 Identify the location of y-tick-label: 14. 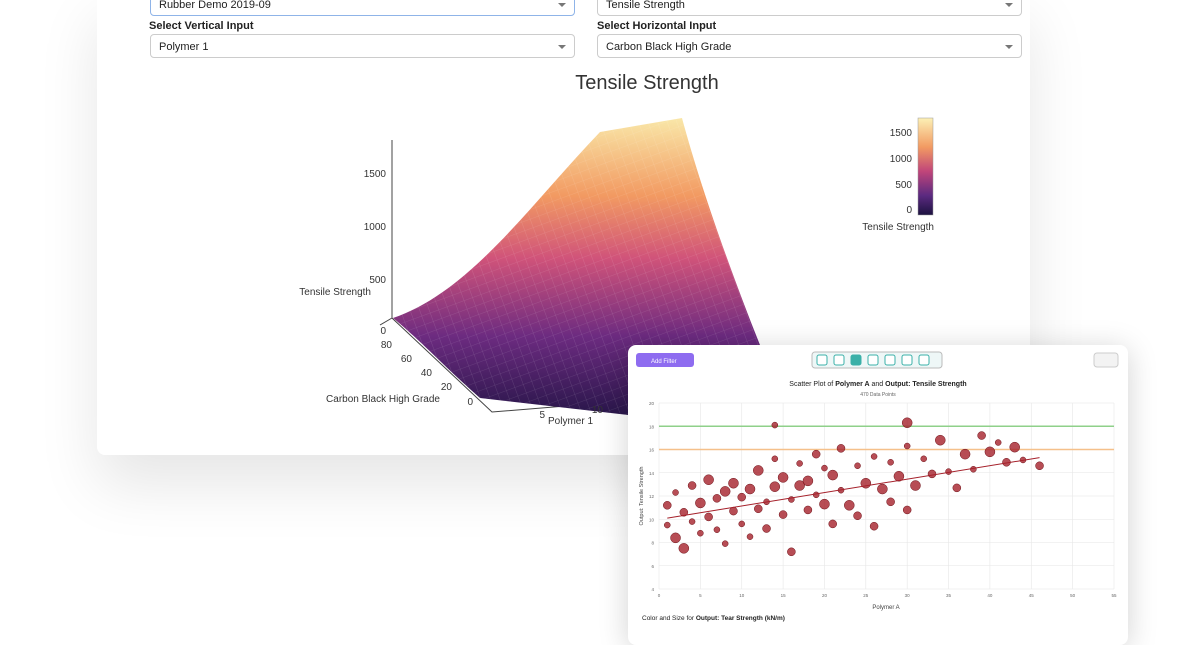
(652, 473).